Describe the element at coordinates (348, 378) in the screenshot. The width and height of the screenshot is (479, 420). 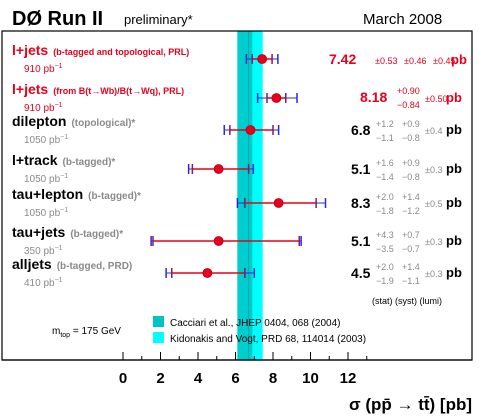
I see `x-tick-label: 12` at that location.